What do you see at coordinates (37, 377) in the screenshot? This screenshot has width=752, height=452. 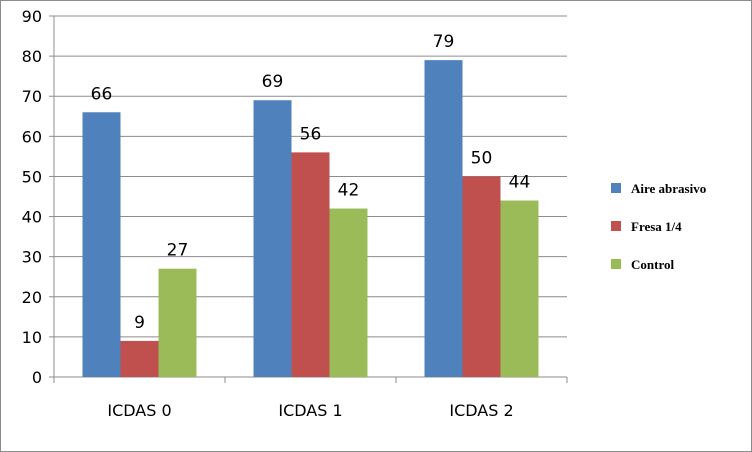 I see `y-tick-label: 0` at bounding box center [37, 377].